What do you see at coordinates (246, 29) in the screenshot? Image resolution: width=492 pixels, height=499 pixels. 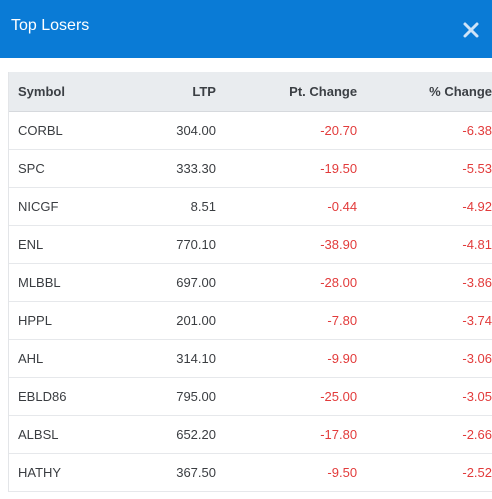 I see `modal-header: Top Losers` at bounding box center [246, 29].